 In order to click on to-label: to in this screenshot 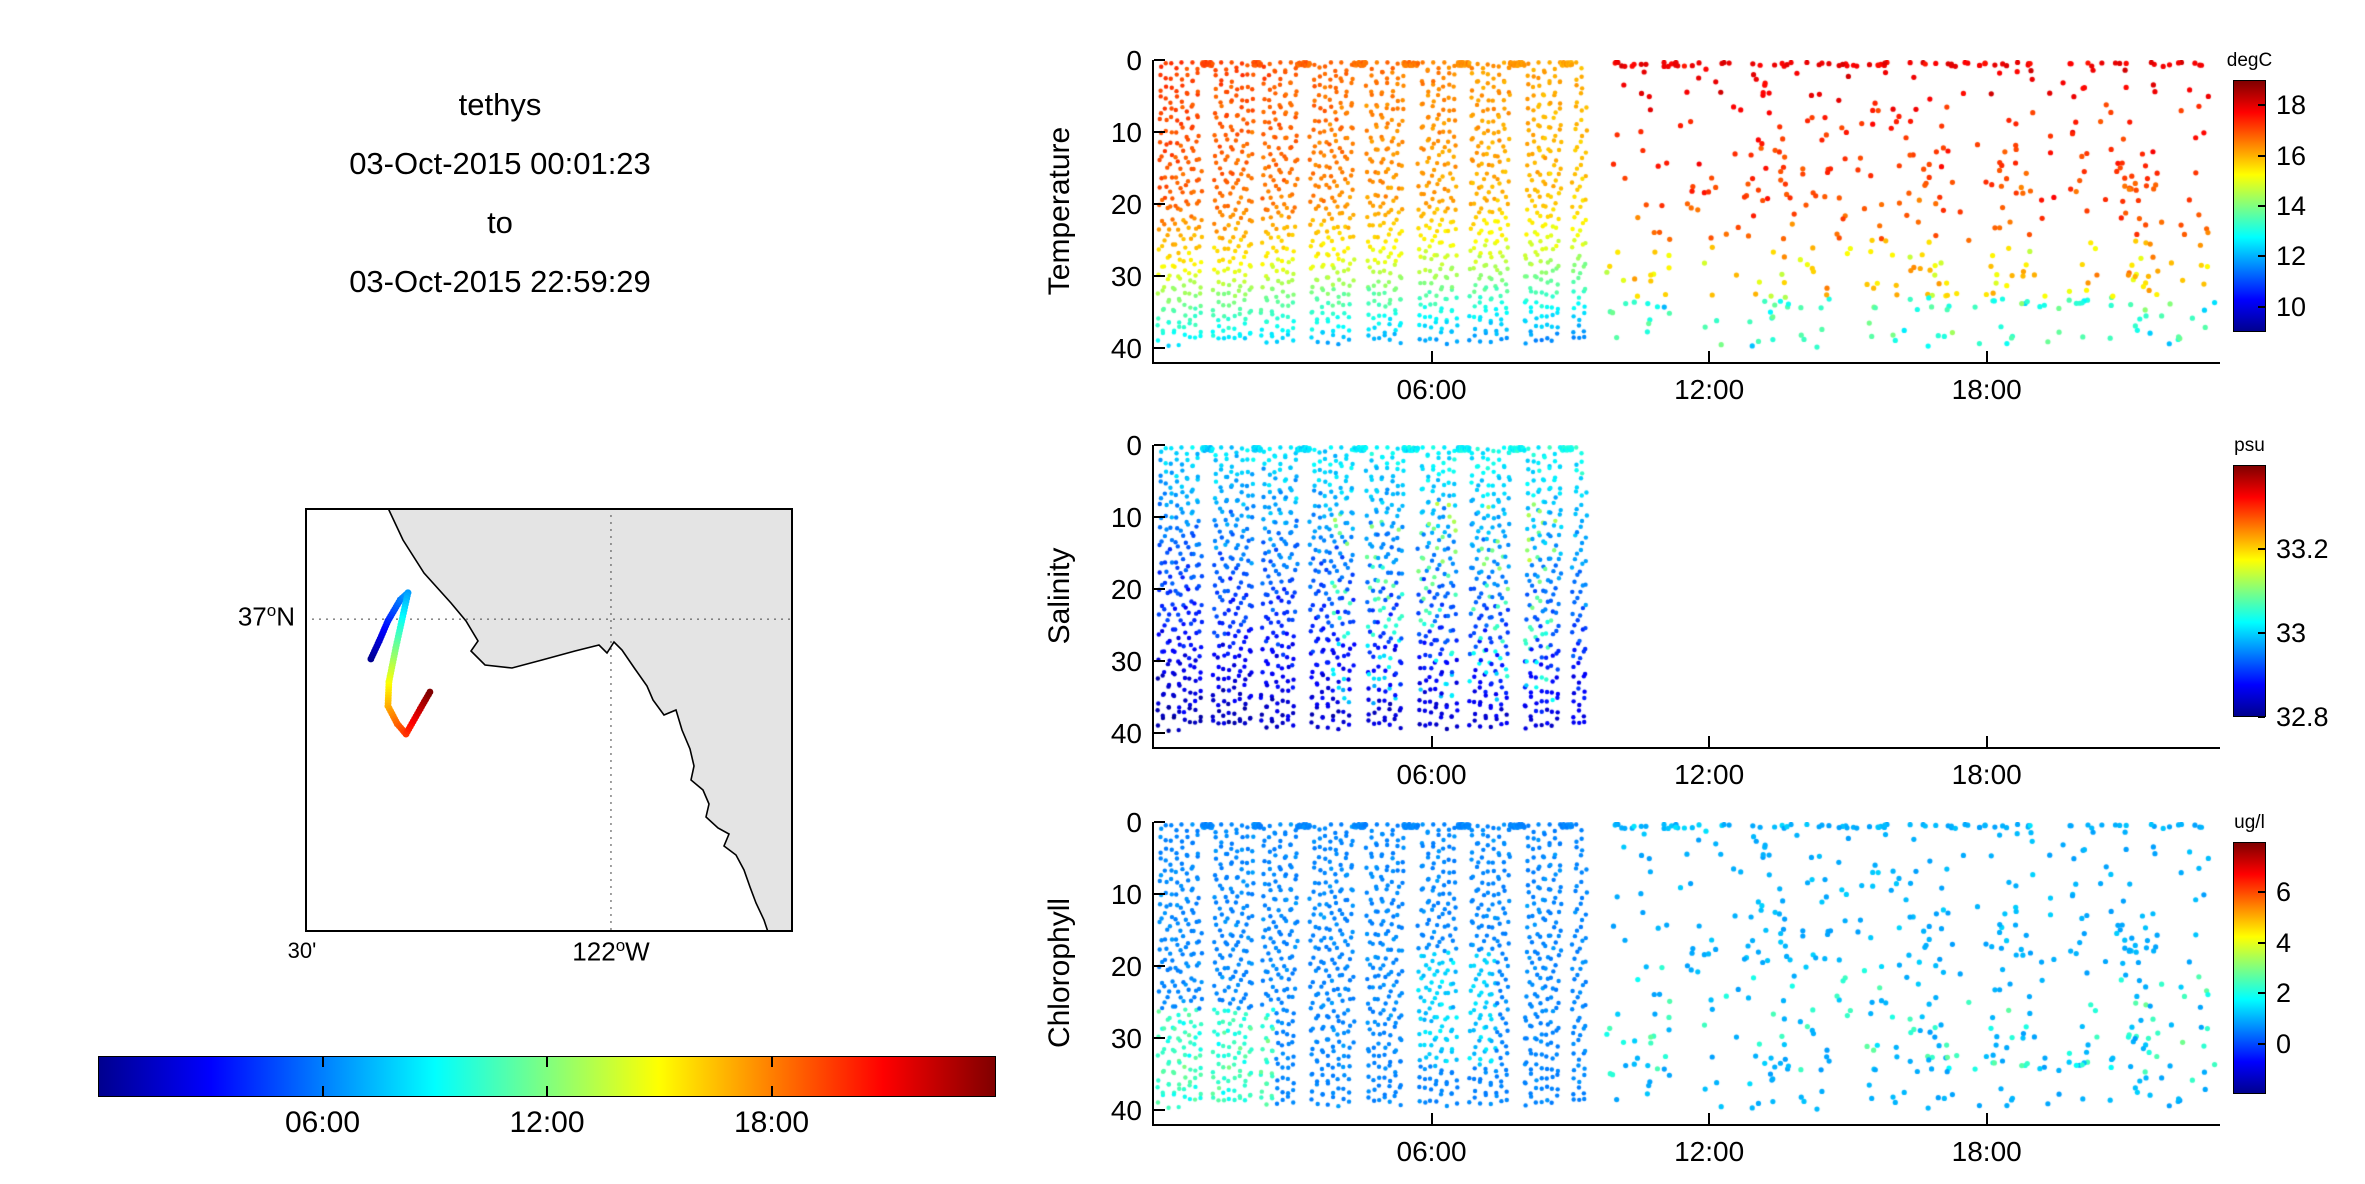, I will do `click(500, 222)`.